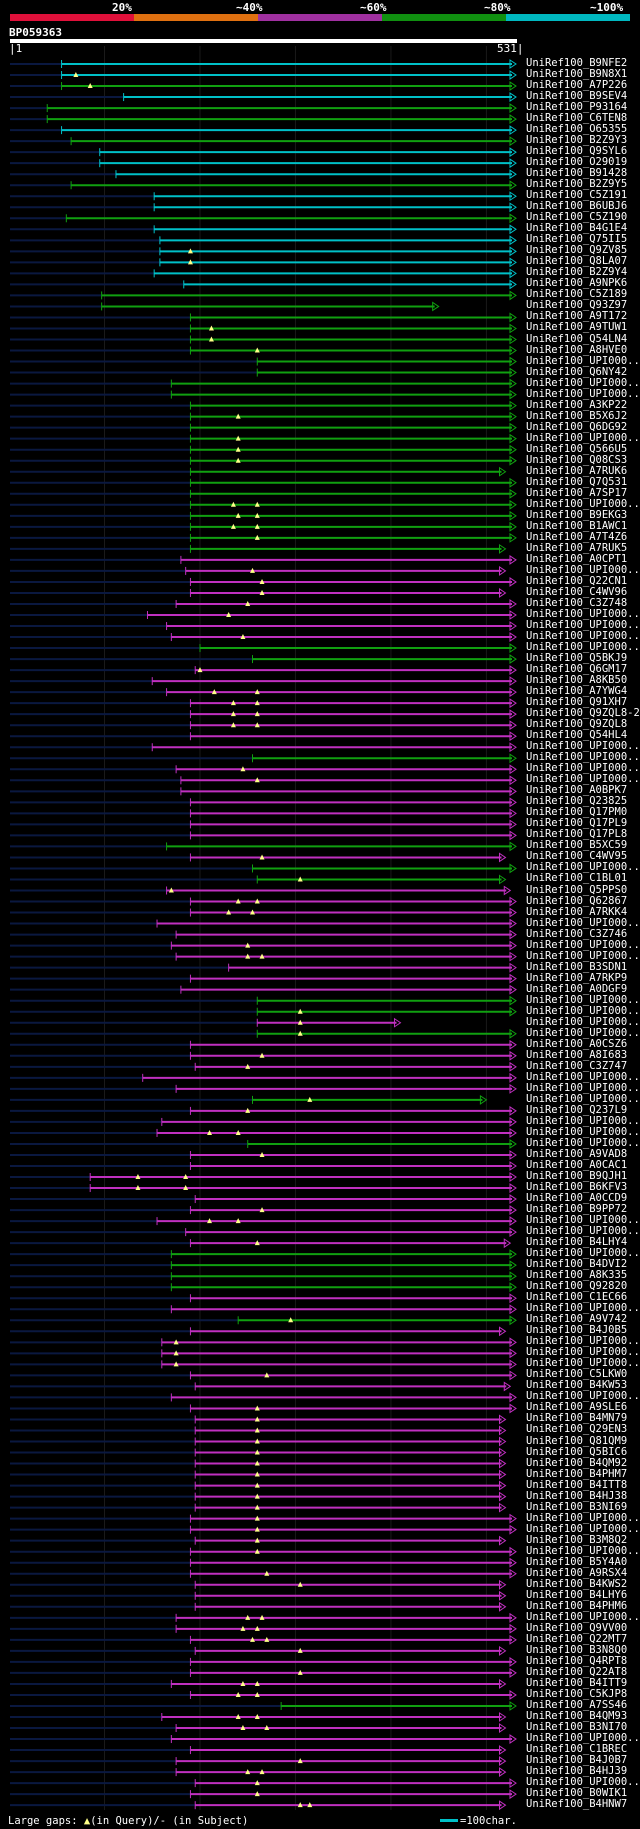 The image size is (640, 1829). I want to click on hit-label: UniRef100_Q23825, so click(577, 801).